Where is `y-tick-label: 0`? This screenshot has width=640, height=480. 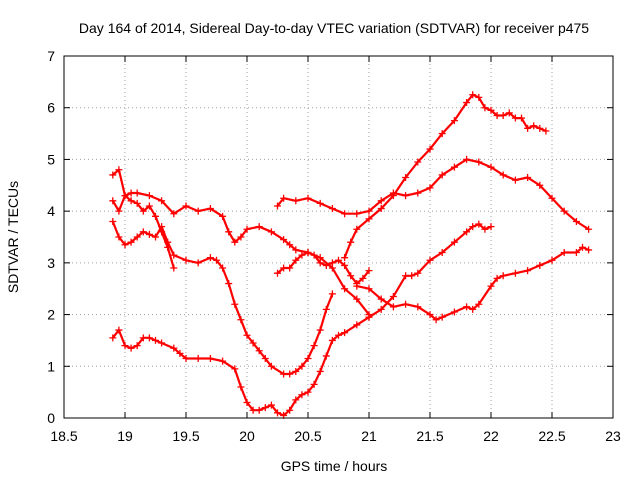
y-tick-label: 0 is located at coordinates (51, 418).